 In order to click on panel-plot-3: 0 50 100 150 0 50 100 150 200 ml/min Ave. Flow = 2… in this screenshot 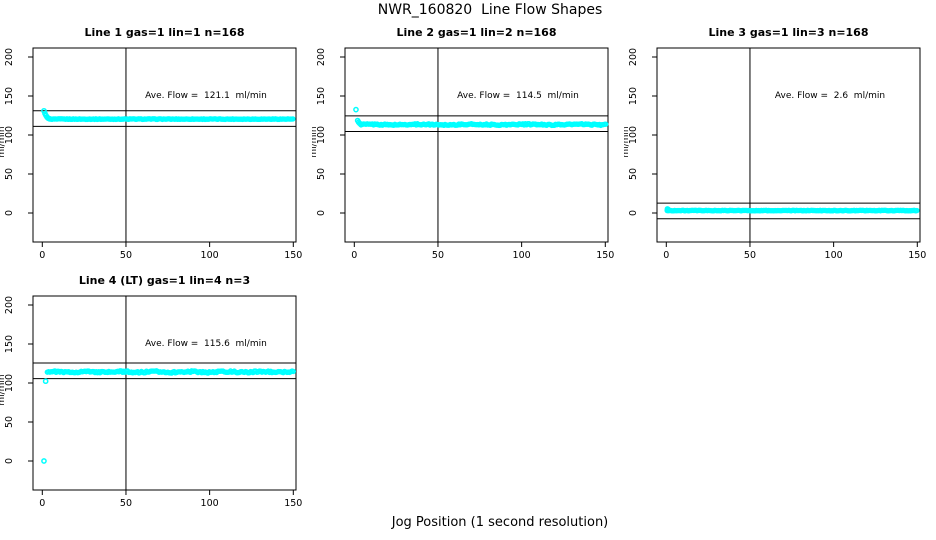, I will do `click(775, 154)`.